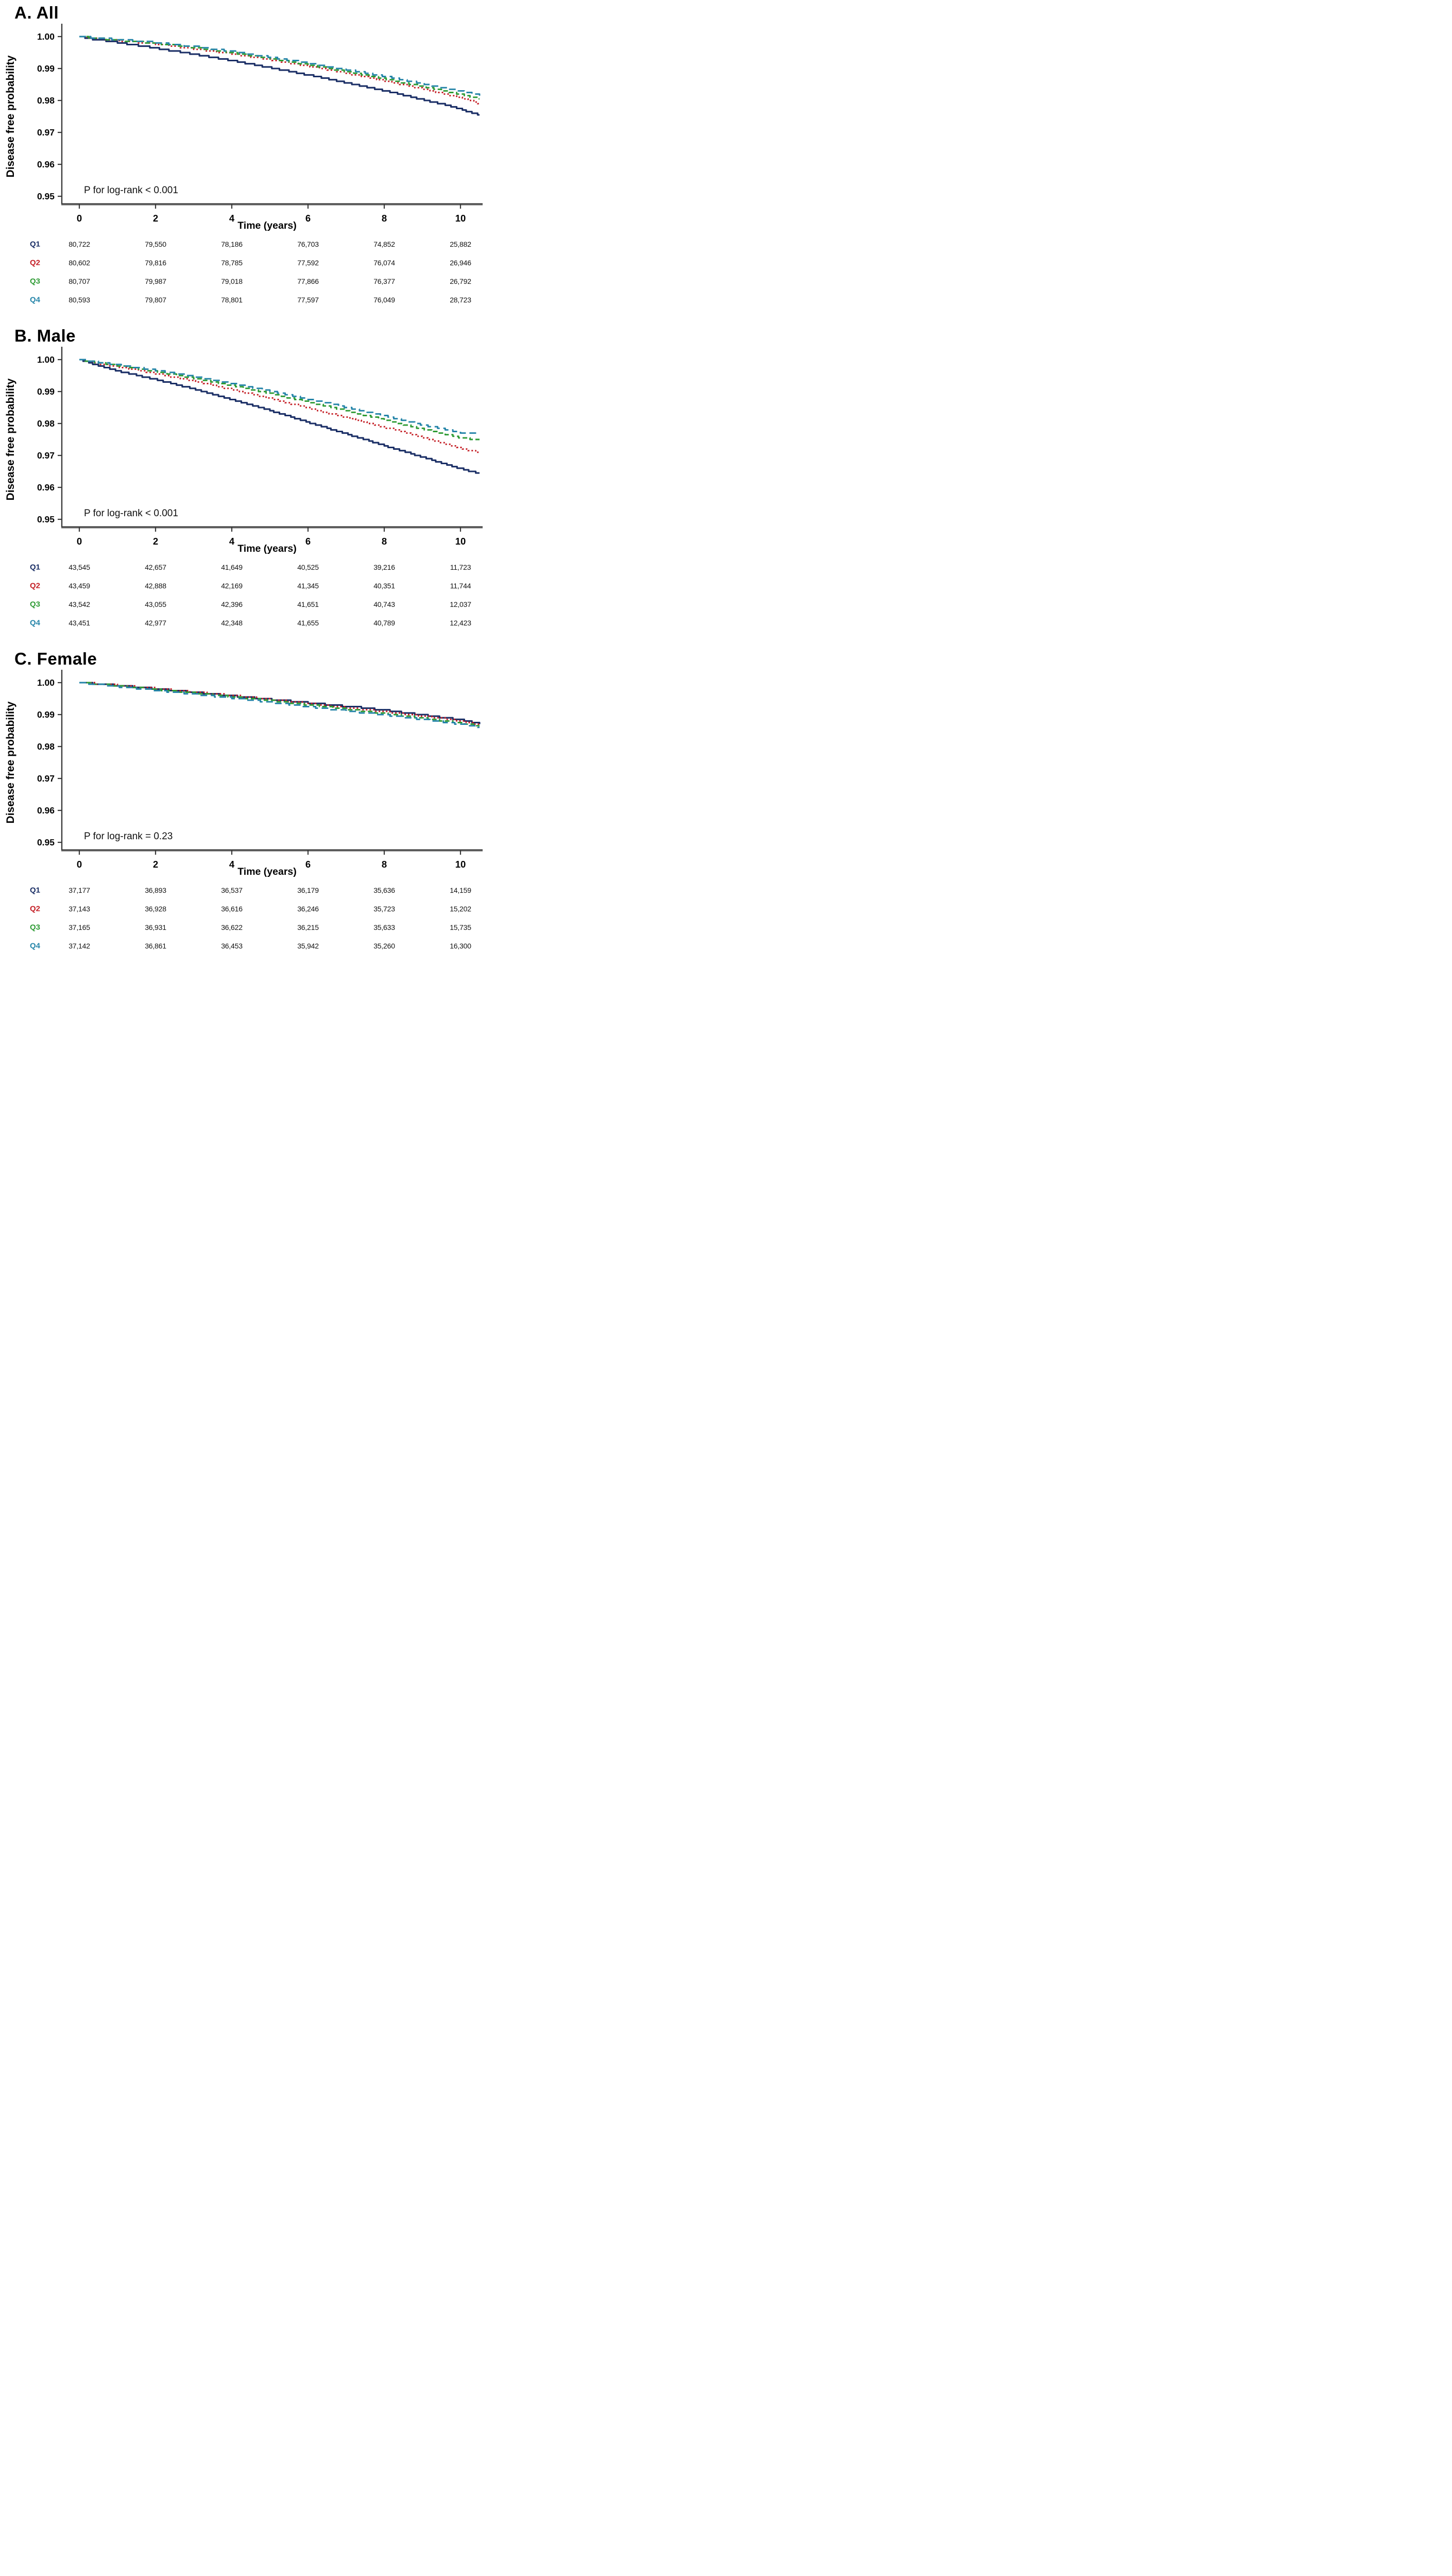 The height and width of the screenshot is (2576, 1452). I want to click on panel-title-male: B. Male, so click(45, 335).